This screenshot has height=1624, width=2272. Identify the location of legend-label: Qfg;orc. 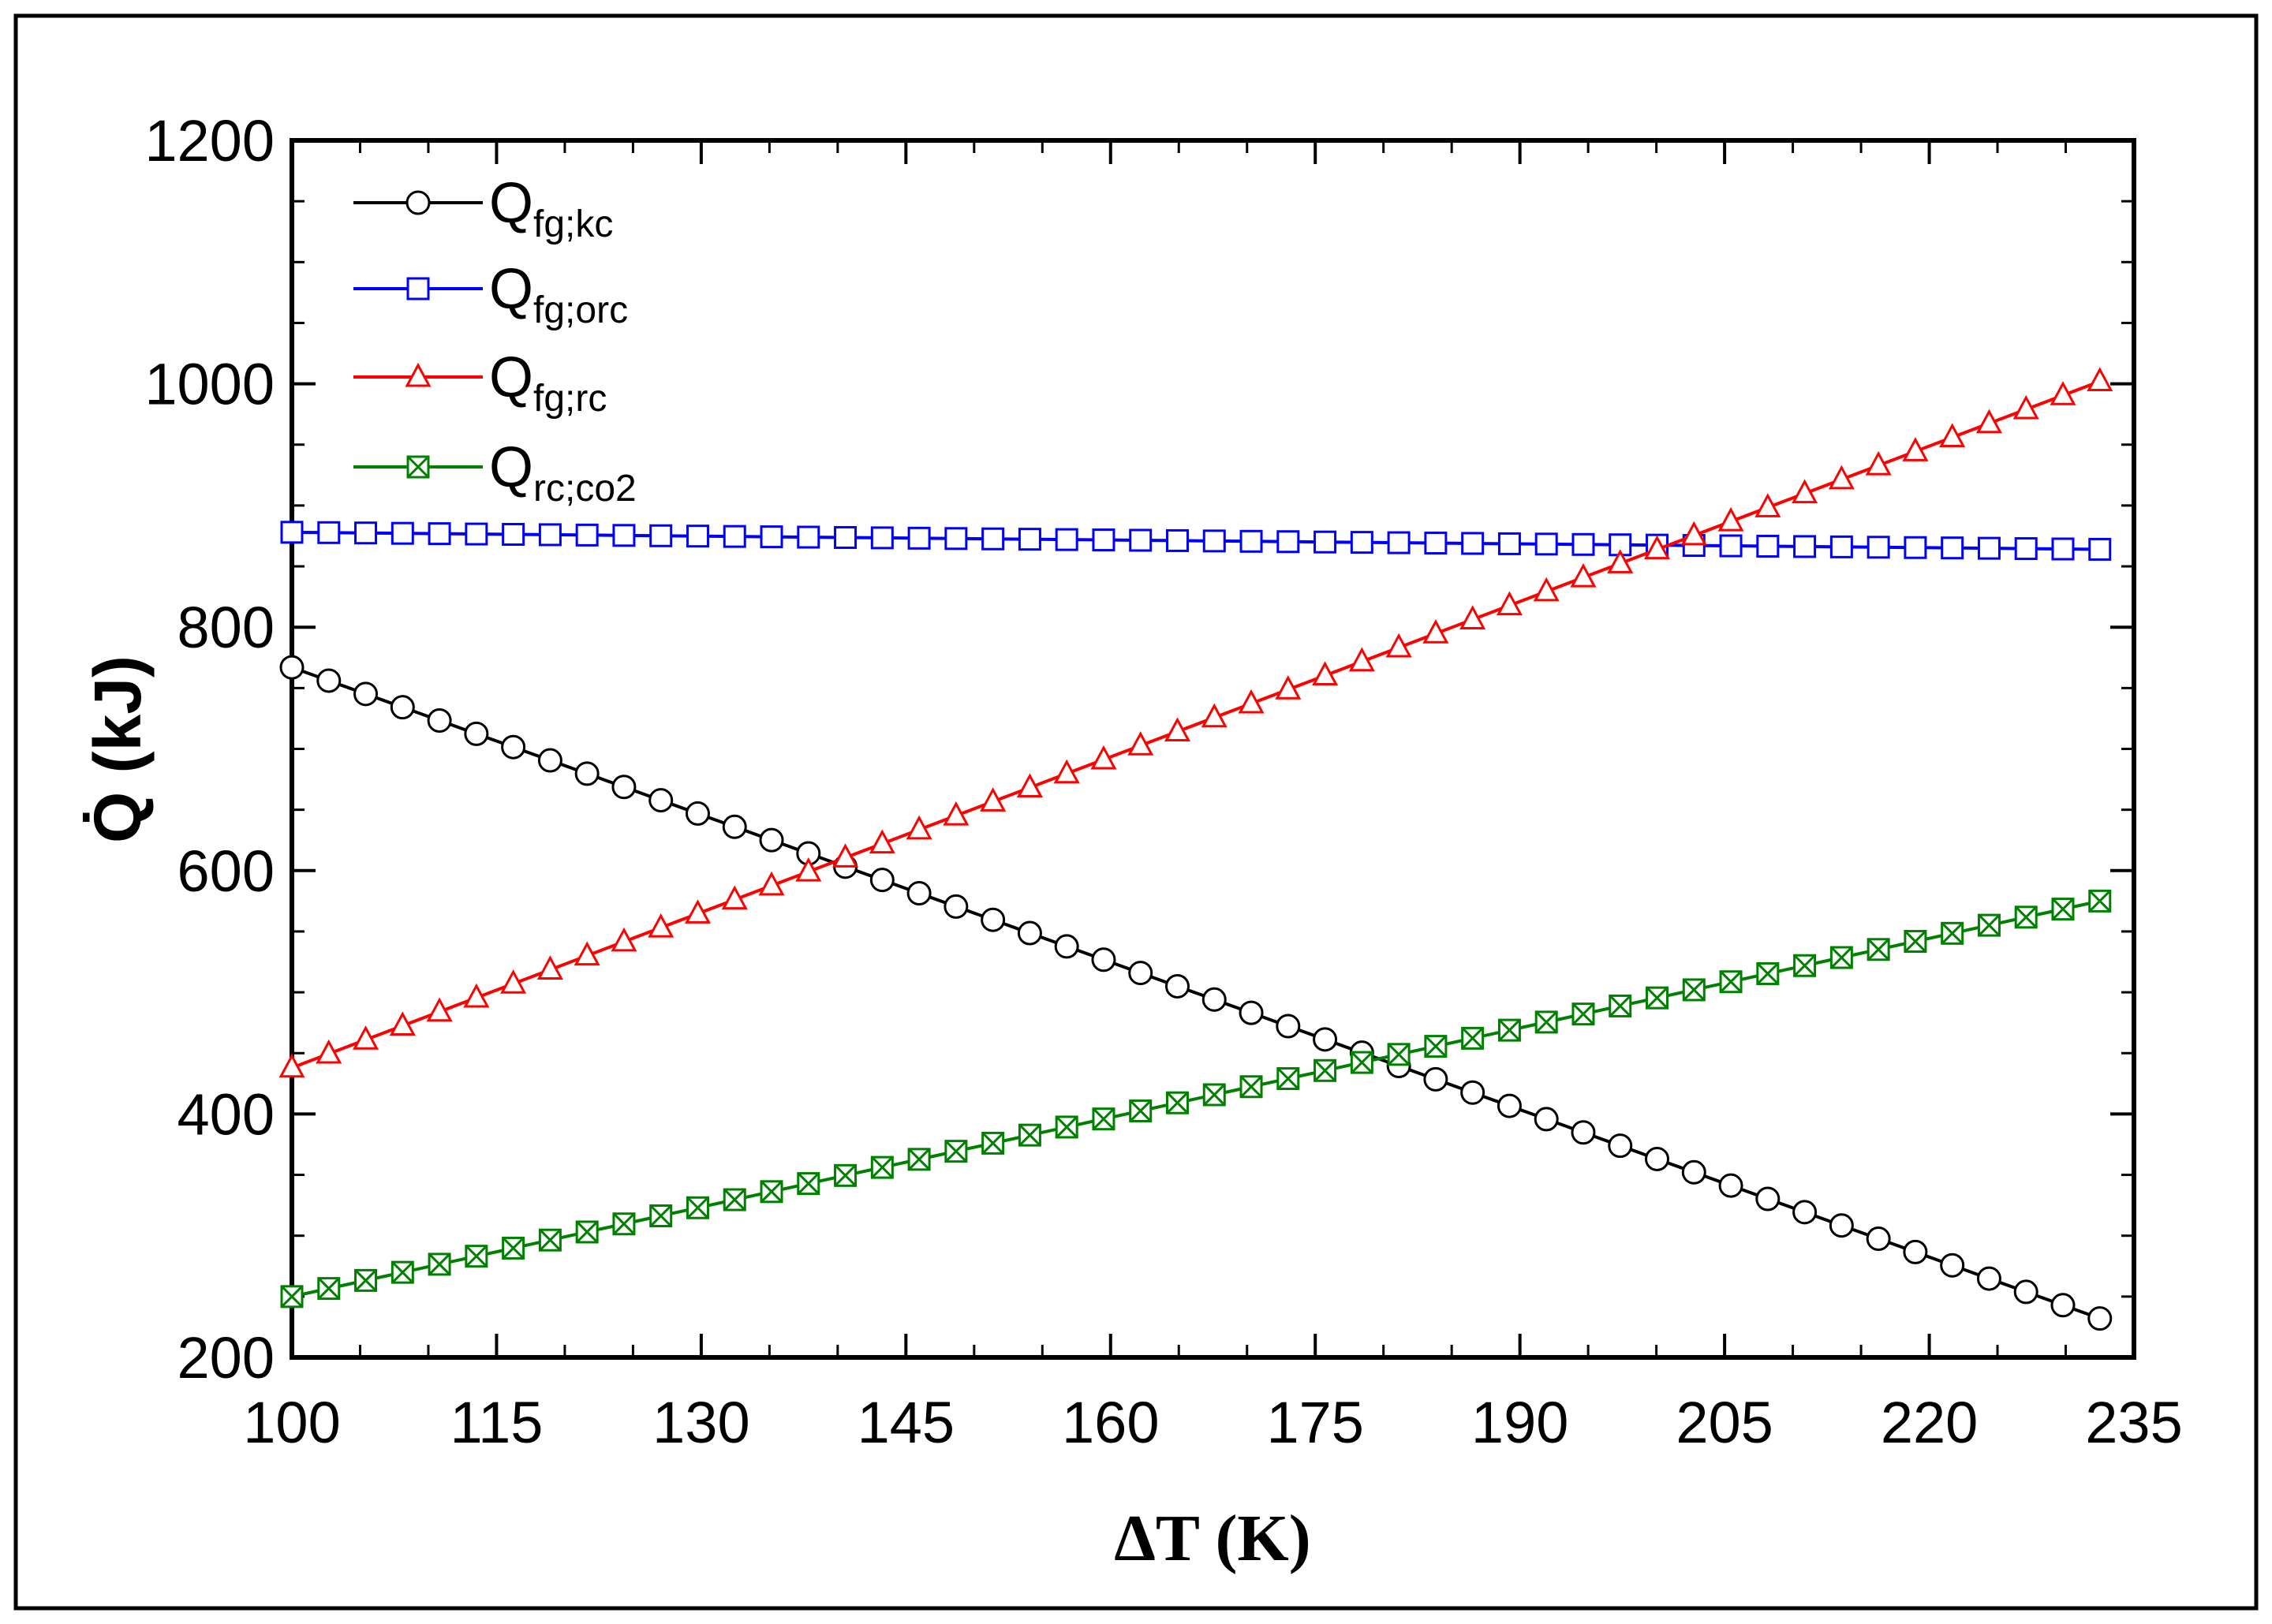
(558, 294).